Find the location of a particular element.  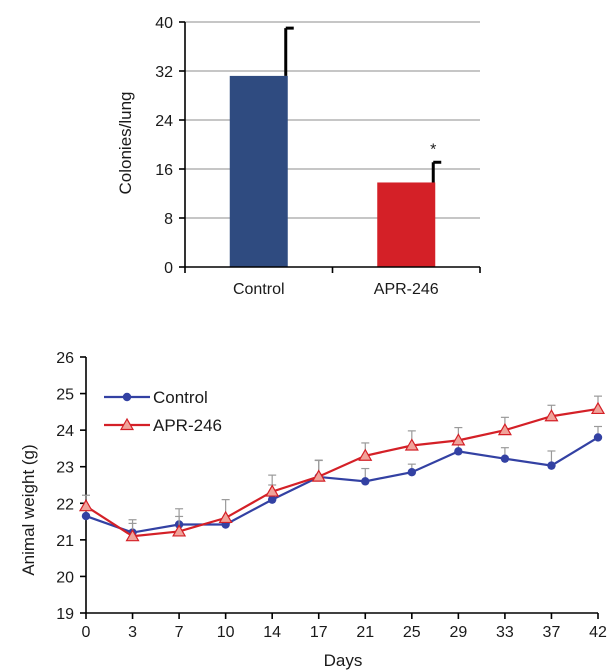

series-control is located at coordinates (342, 481).